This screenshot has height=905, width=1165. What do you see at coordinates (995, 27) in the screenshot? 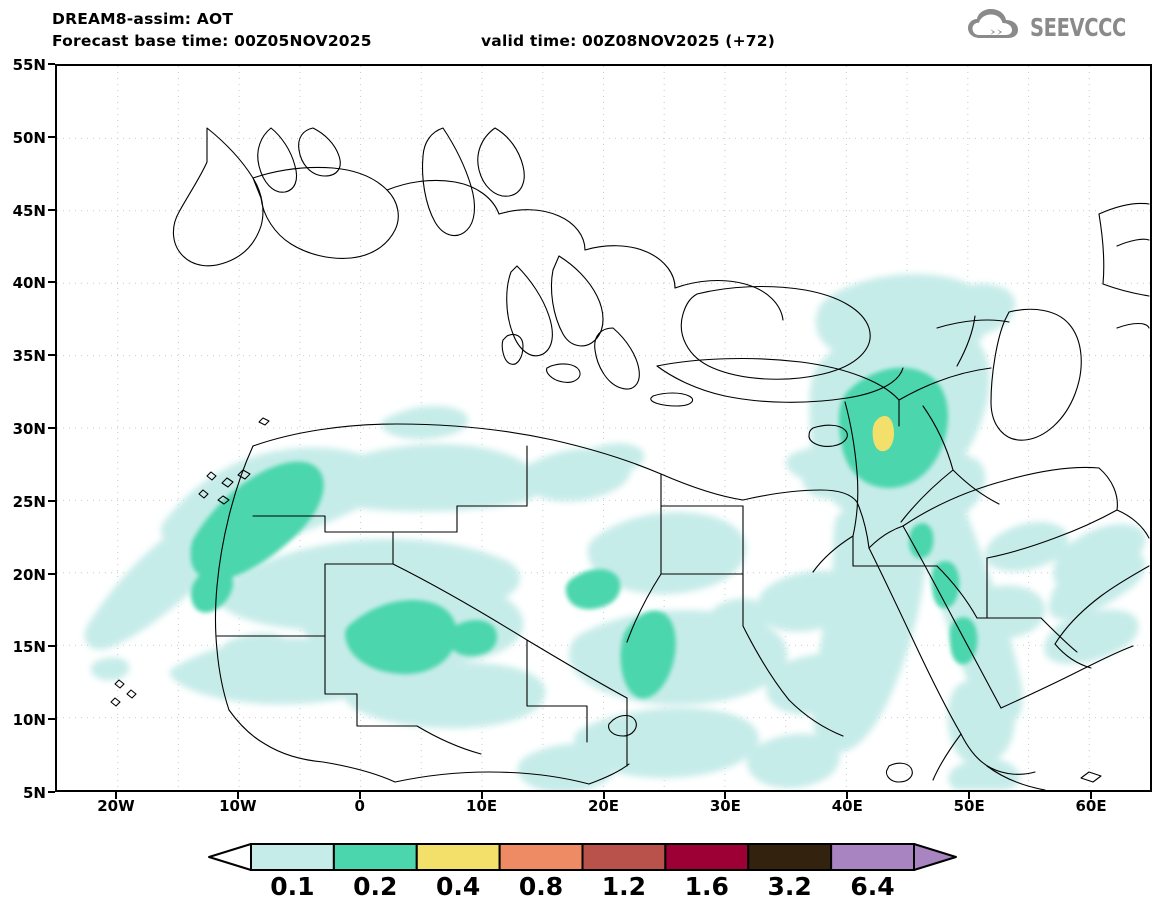
I see `cloud-wind-icon` at bounding box center [995, 27].